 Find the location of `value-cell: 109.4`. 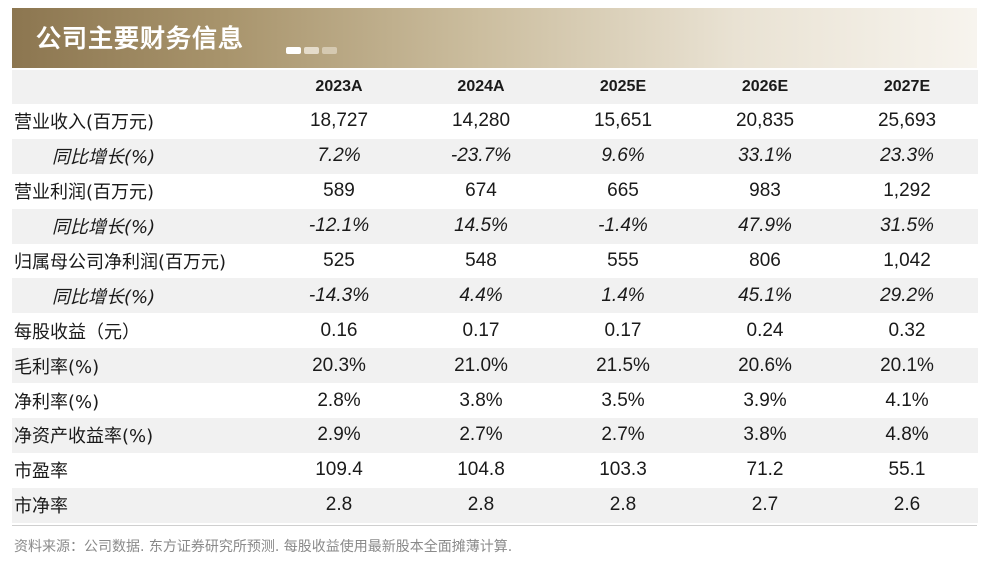

value-cell: 109.4 is located at coordinates (339, 470).